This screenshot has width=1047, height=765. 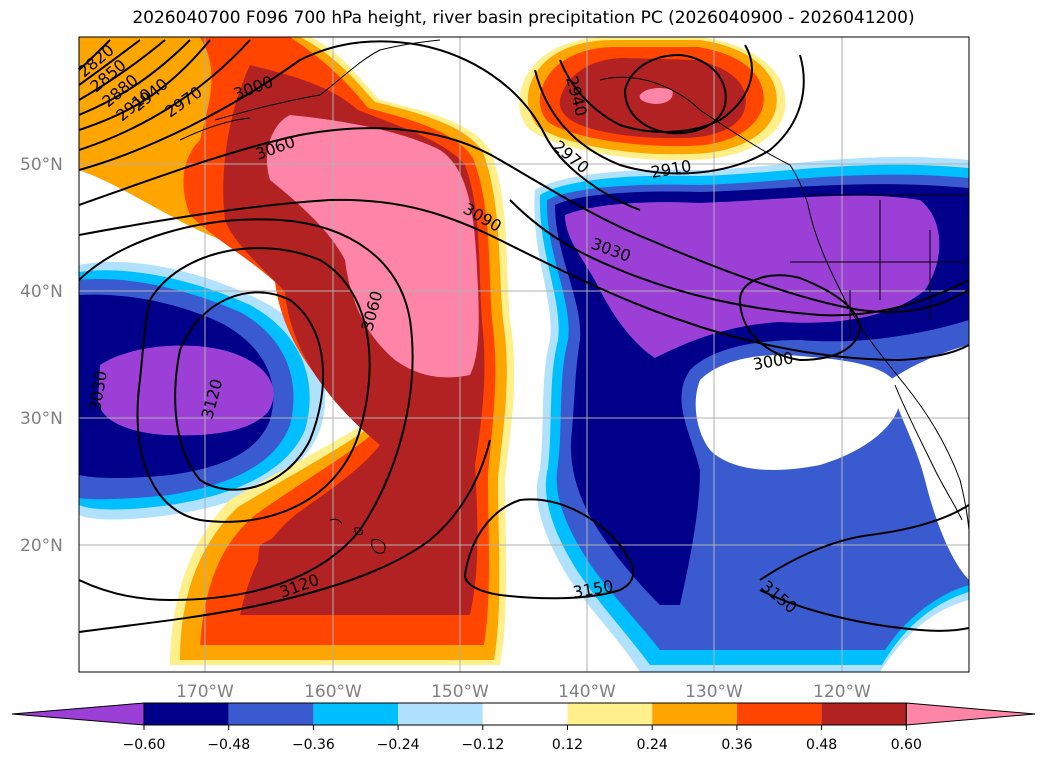 I want to click on colorbar-bin-neg012, so click(x=440, y=714).